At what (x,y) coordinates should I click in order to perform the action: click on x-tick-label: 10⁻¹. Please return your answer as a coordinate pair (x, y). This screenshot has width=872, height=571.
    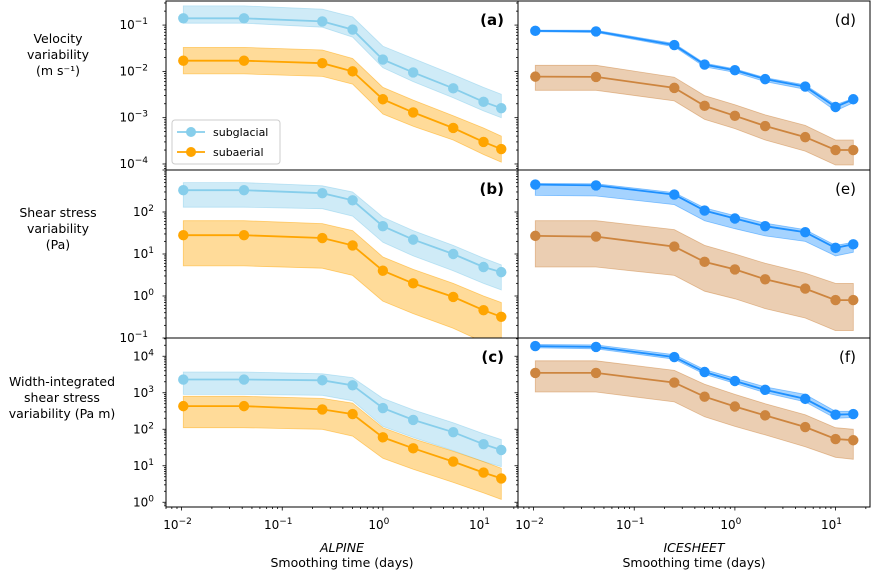
    Looking at the image, I should click on (630, 524).